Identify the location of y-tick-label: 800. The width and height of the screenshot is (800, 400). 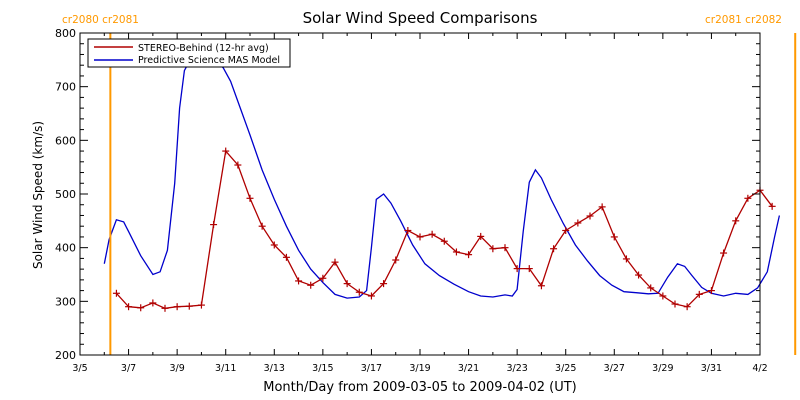
(65, 33).